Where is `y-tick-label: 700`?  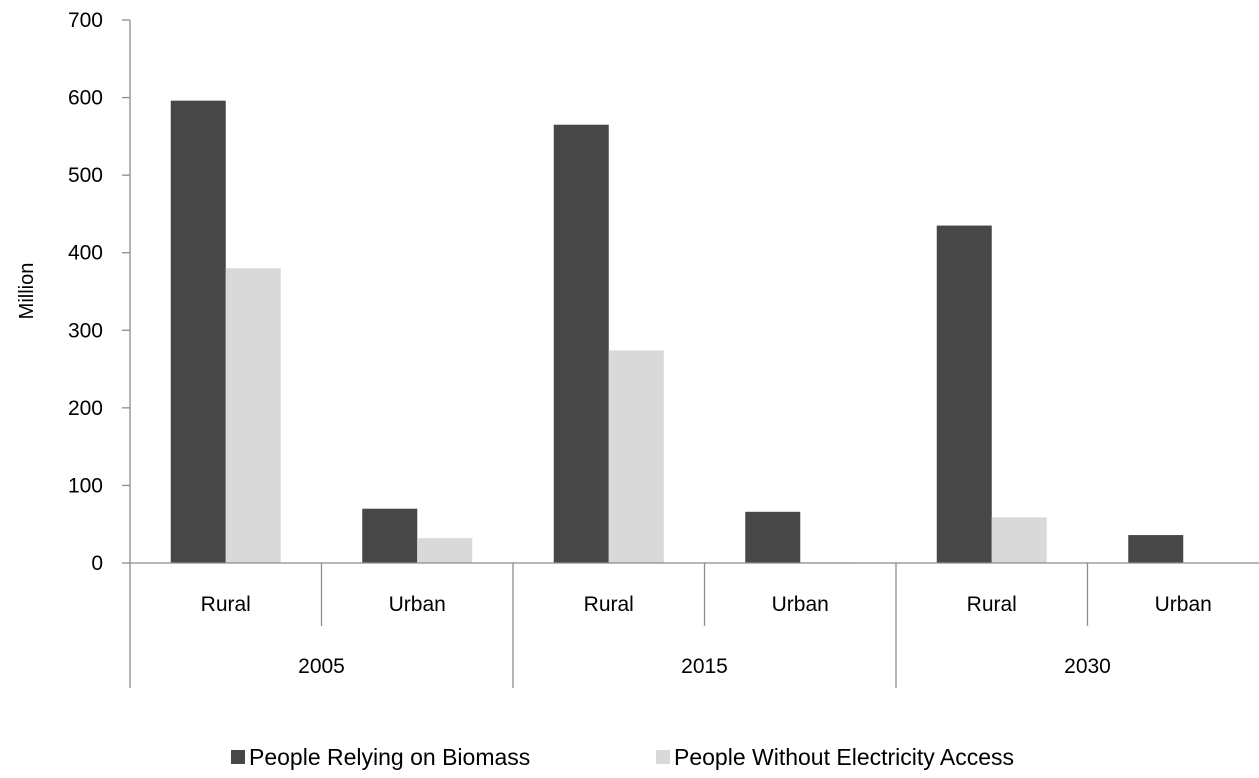
y-tick-label: 700 is located at coordinates (85, 20).